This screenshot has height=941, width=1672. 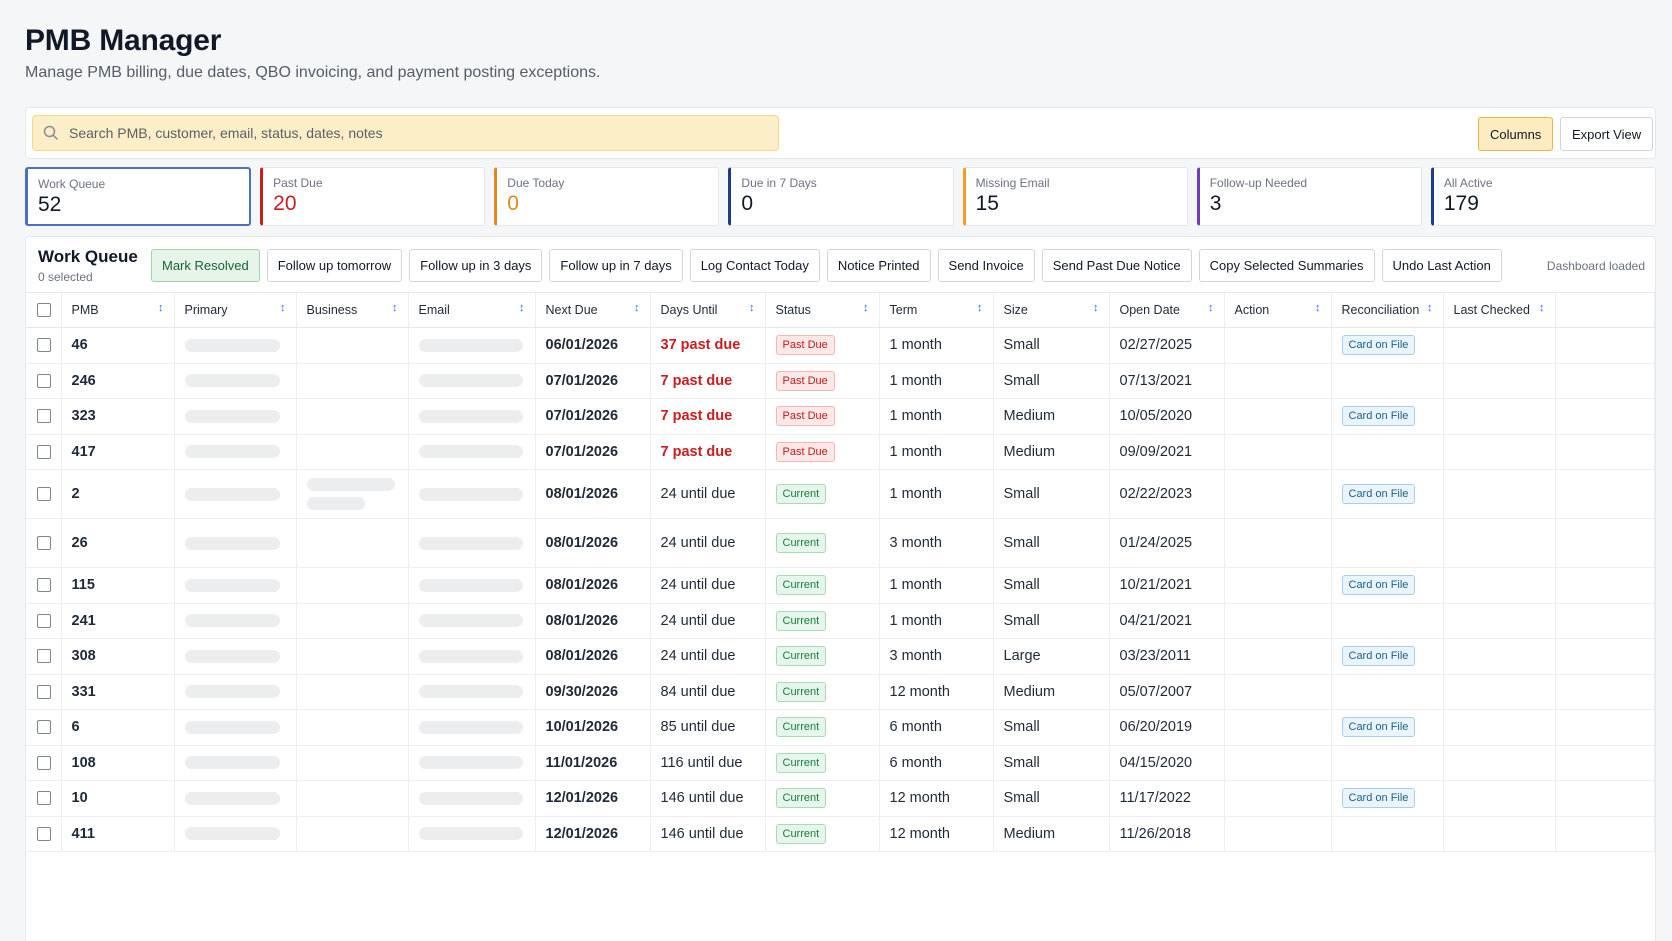 What do you see at coordinates (118, 310) in the screenshot?
I see `column-header-pmb: PMB ↕` at bounding box center [118, 310].